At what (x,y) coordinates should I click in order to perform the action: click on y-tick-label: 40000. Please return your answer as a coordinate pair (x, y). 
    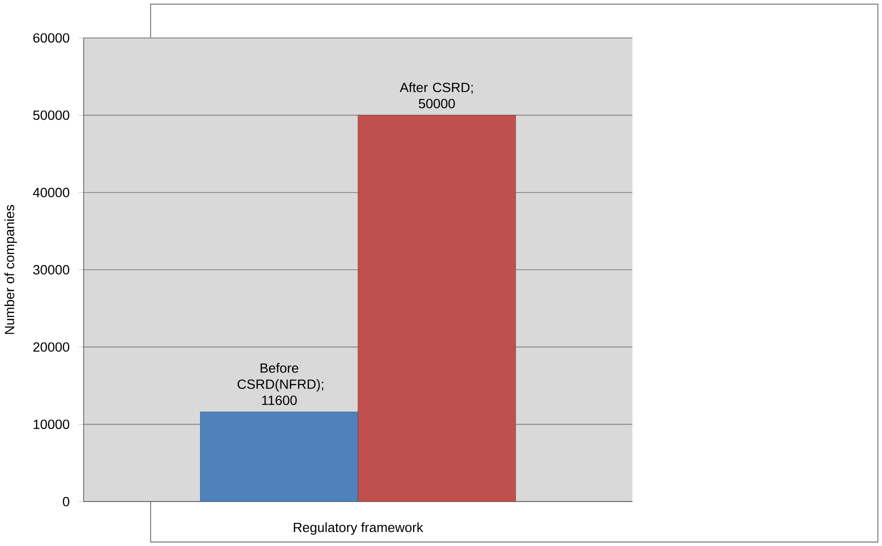
    Looking at the image, I should click on (51, 193).